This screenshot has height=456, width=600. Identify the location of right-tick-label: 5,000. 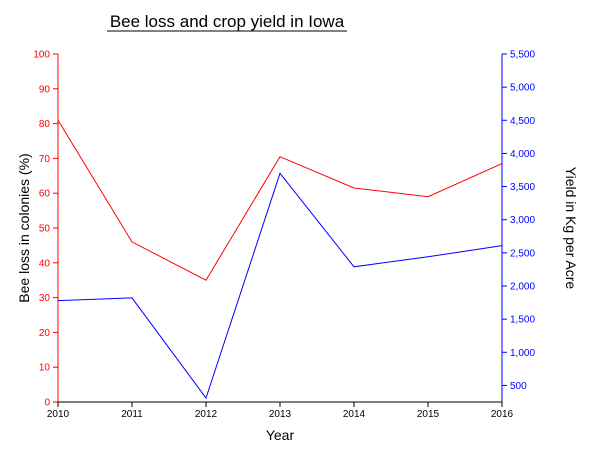
(522, 88).